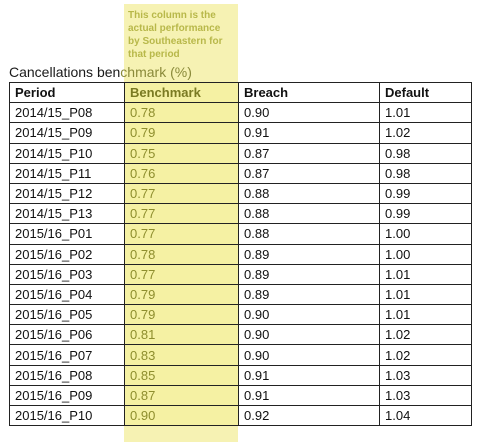 The width and height of the screenshot is (483, 446). I want to click on caption-main: Cancellations ben, so click(65, 72).